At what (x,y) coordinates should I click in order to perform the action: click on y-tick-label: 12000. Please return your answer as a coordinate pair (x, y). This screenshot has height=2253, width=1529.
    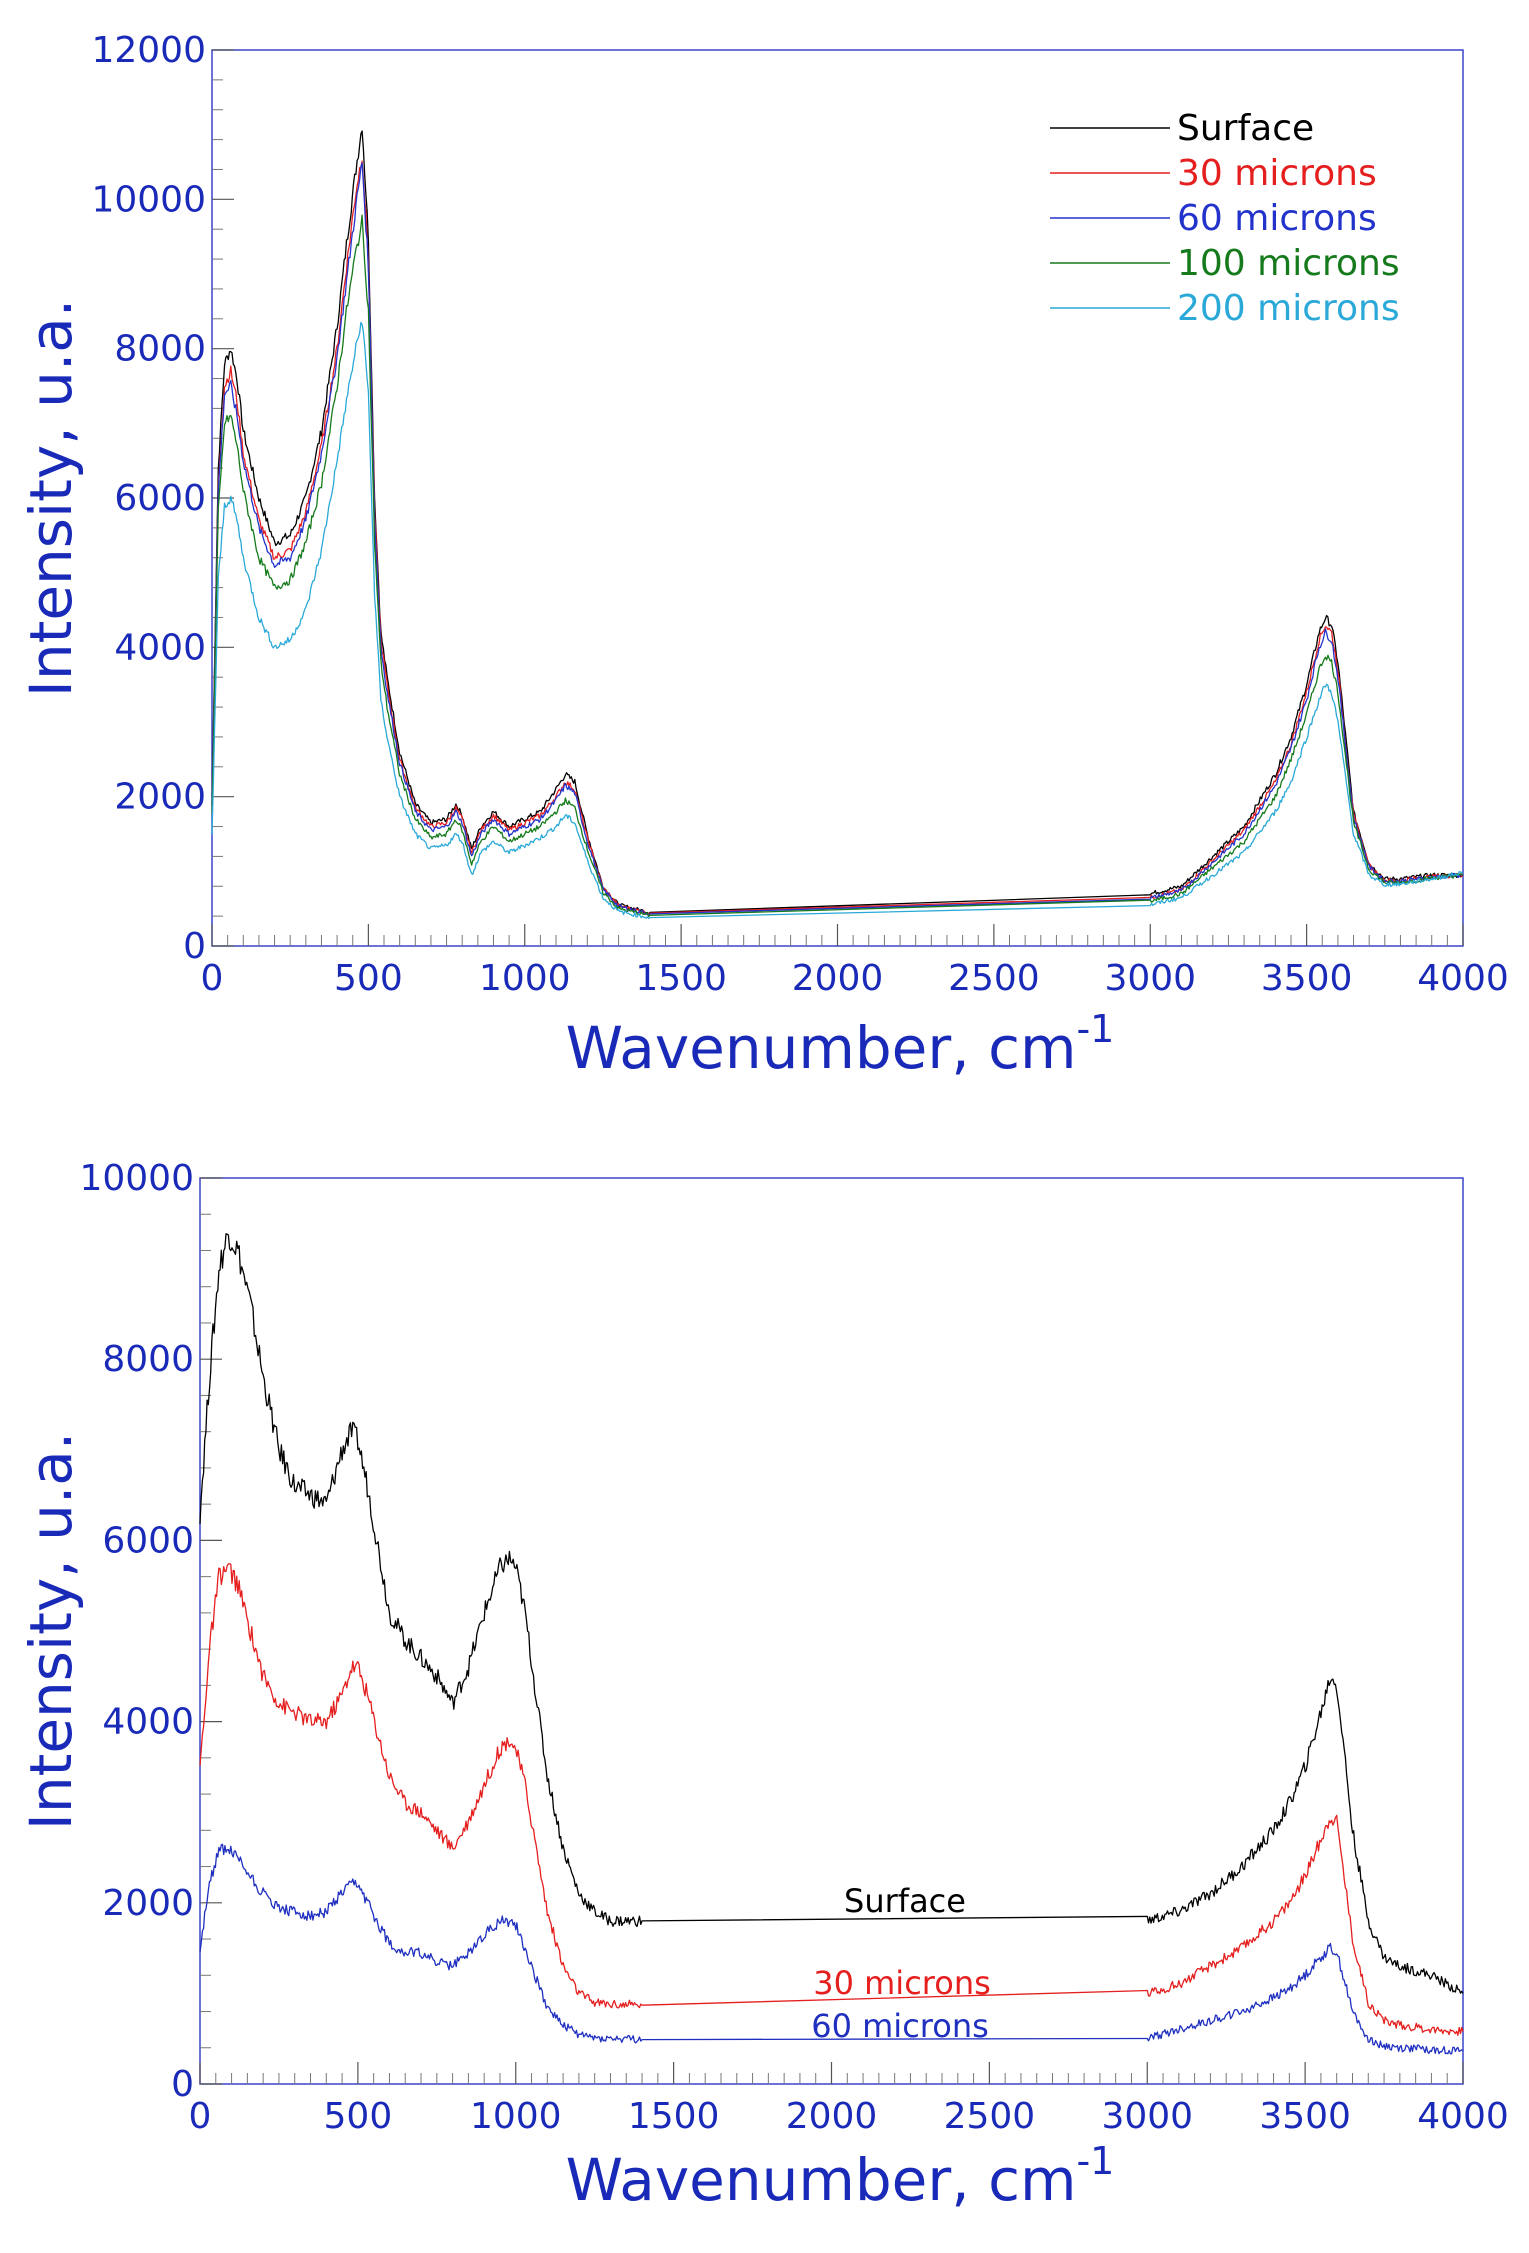
    Looking at the image, I should click on (148, 50).